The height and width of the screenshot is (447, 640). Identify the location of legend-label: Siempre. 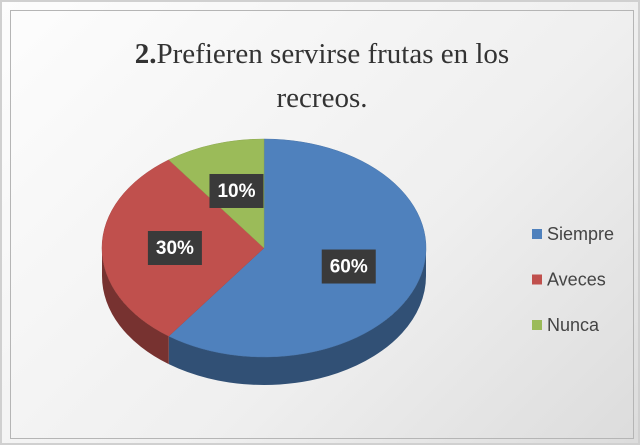
(580, 234).